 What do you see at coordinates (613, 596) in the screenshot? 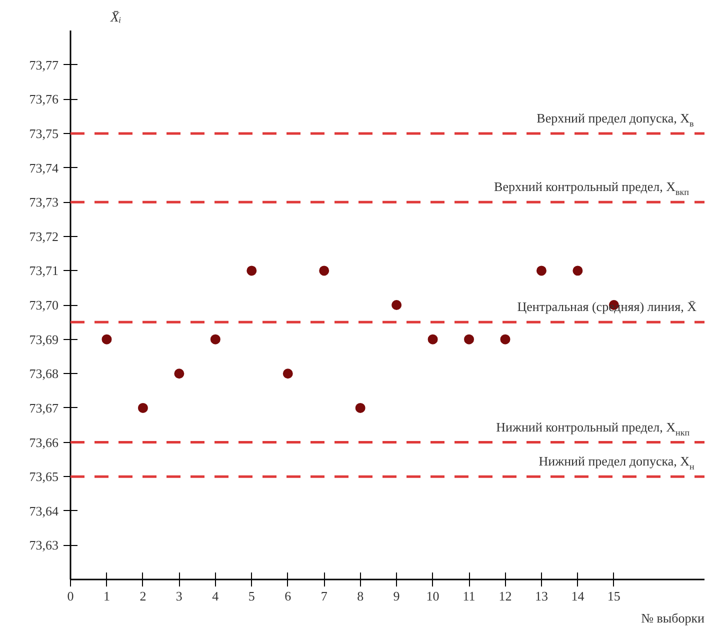
I see `x-tick-label: 15` at bounding box center [613, 596].